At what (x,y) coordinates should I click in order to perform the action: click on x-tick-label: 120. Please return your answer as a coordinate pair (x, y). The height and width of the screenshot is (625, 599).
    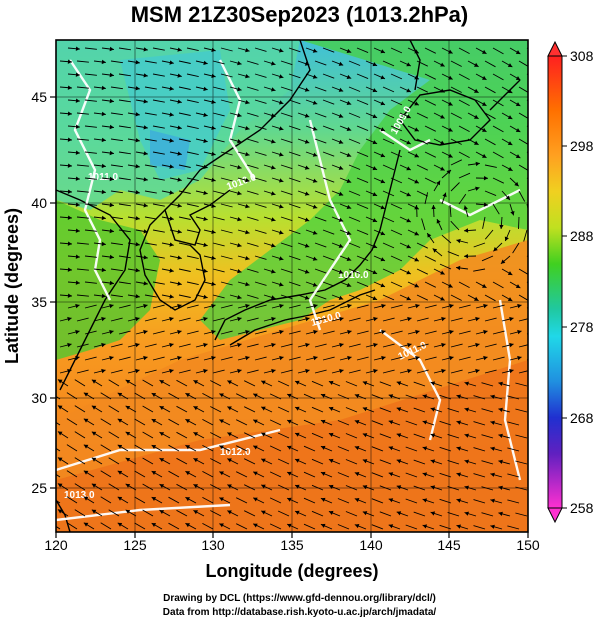
    Looking at the image, I should click on (56, 545).